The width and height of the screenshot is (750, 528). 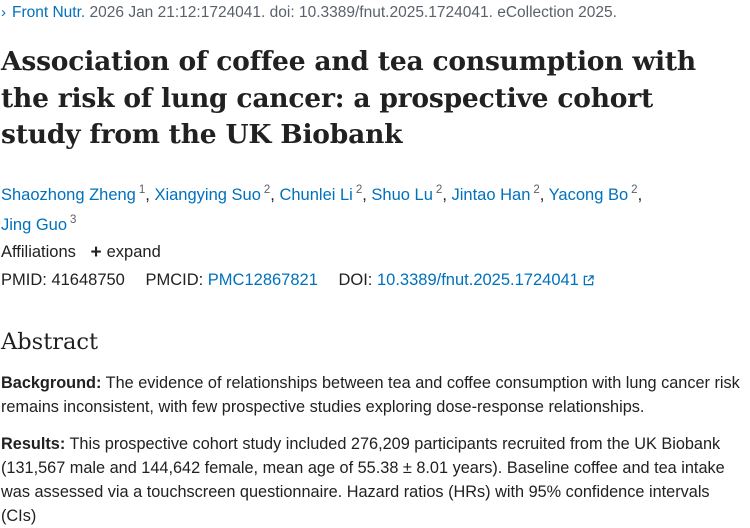 What do you see at coordinates (142, 190) in the screenshot?
I see `author-affiliation-number: 1` at bounding box center [142, 190].